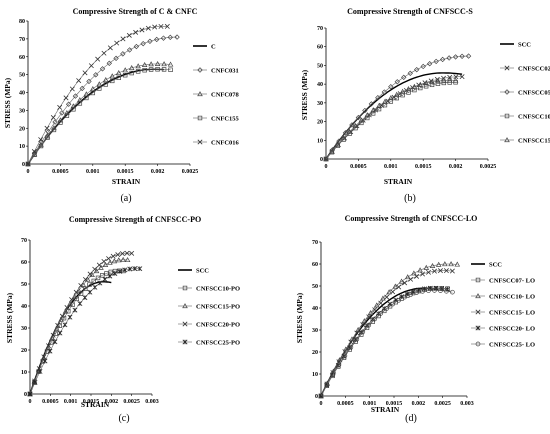 The image size is (550, 434). I want to click on chart-1-series-1-point-legend, so click(507, 68).